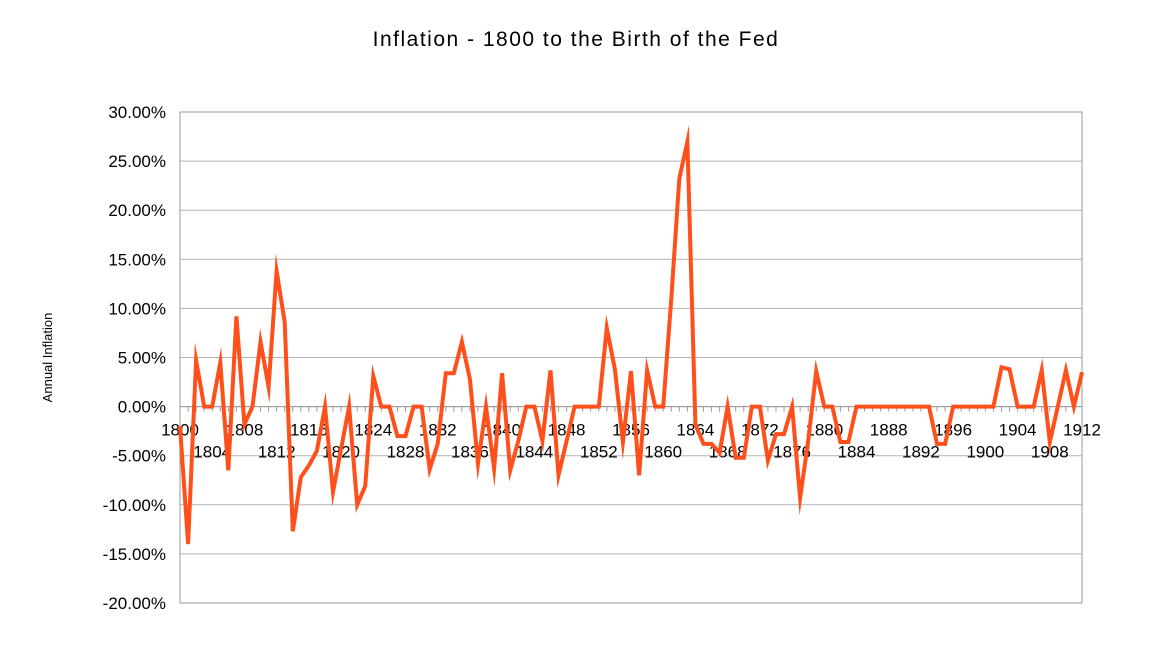 Image resolution: width=1152 pixels, height=648 pixels. What do you see at coordinates (47, 358) in the screenshot?
I see `y-axis-label: Annual Inflation` at bounding box center [47, 358].